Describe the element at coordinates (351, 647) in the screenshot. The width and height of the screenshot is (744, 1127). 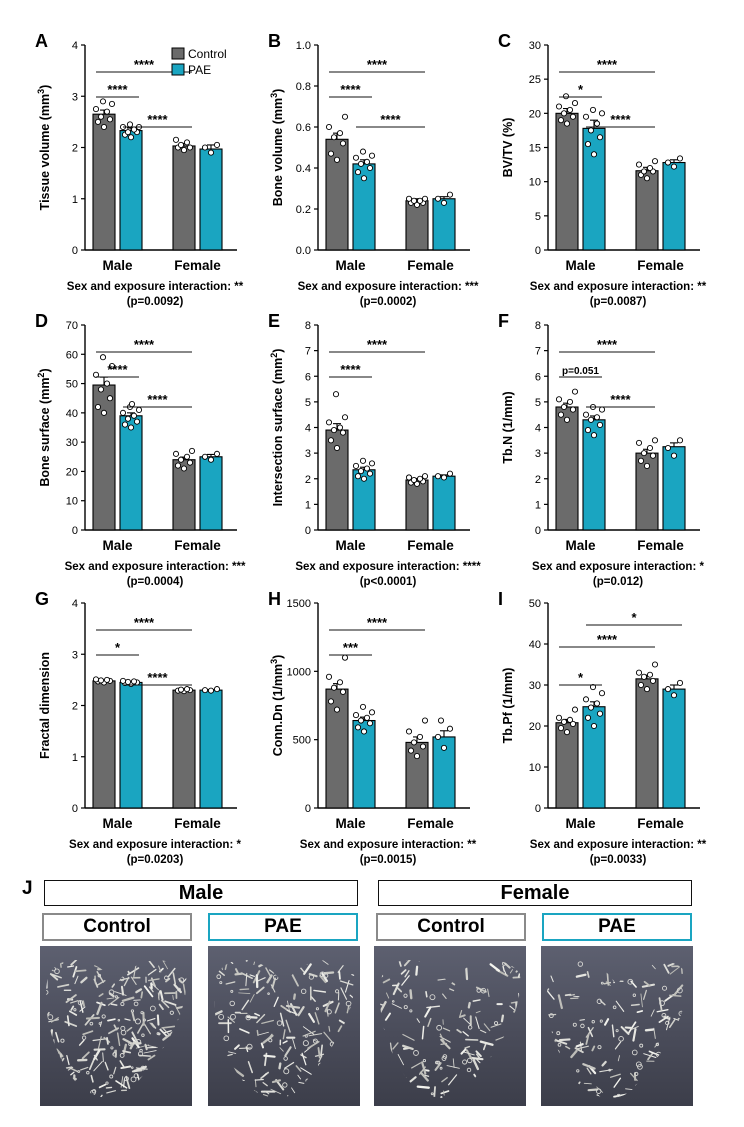
I see `significance-label: ***` at that location.